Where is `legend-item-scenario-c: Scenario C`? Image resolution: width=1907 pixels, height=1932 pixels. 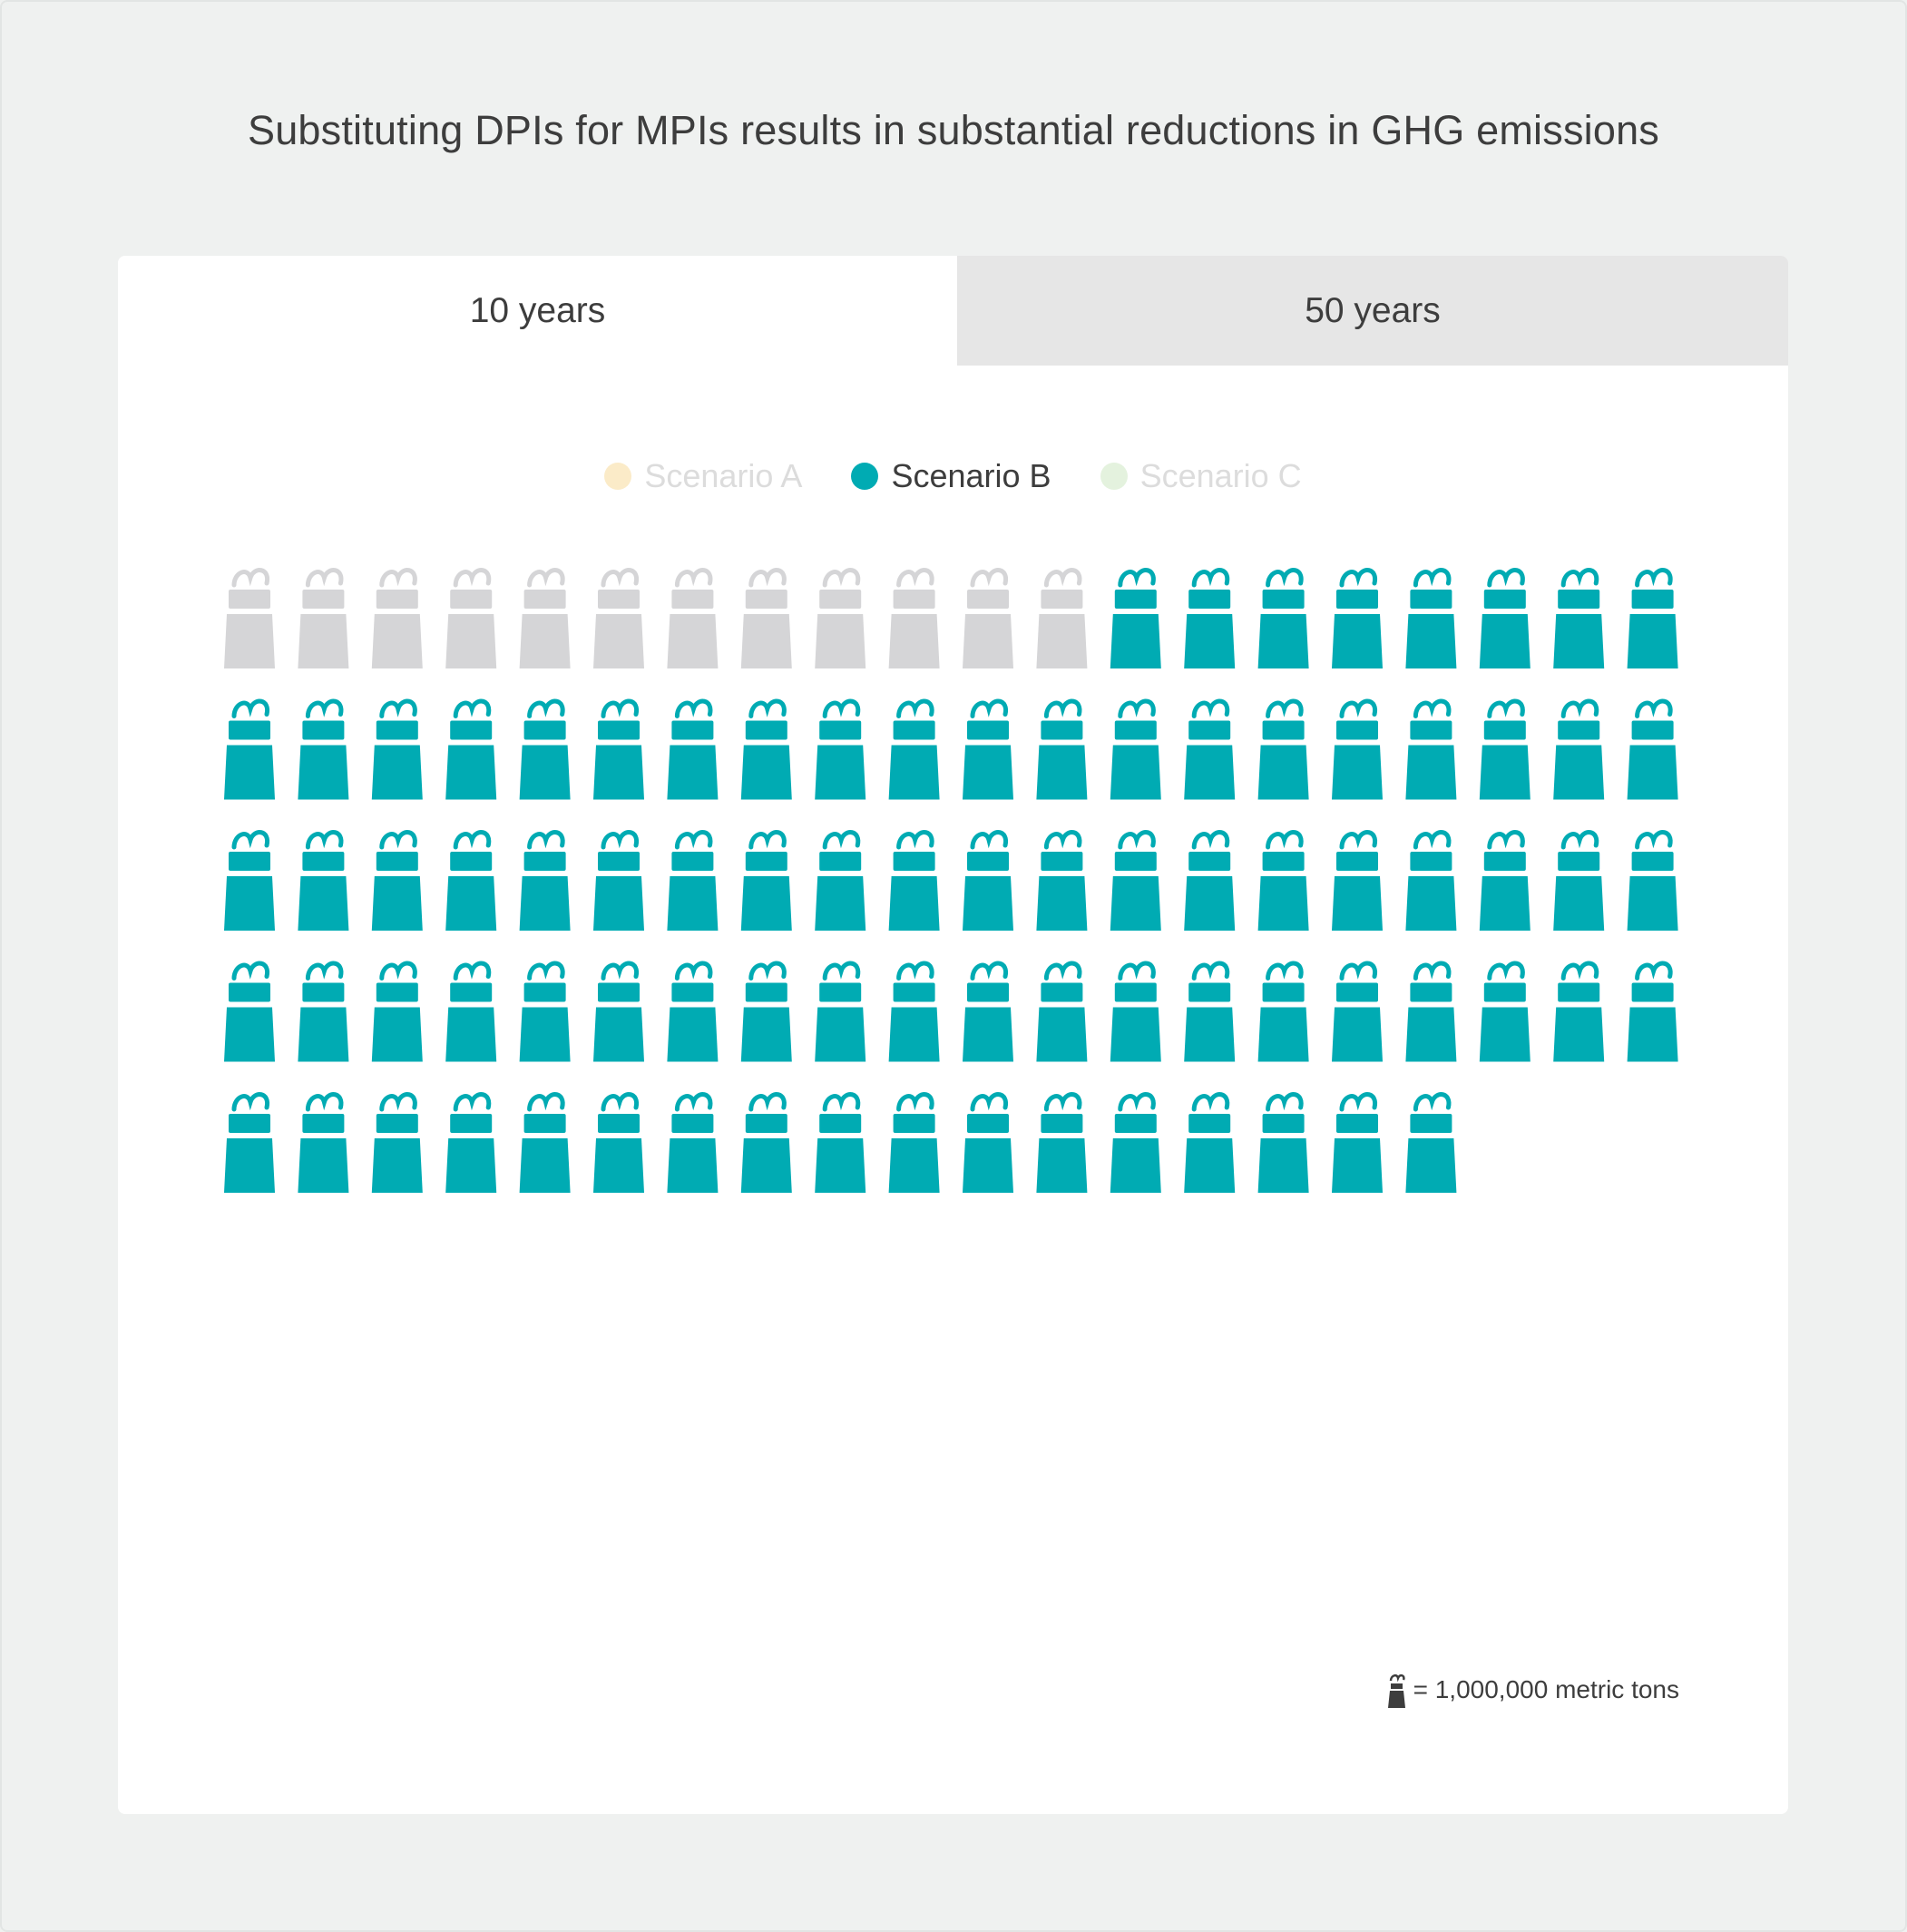
legend-item-scenario-c: Scenario C is located at coordinates (1201, 476).